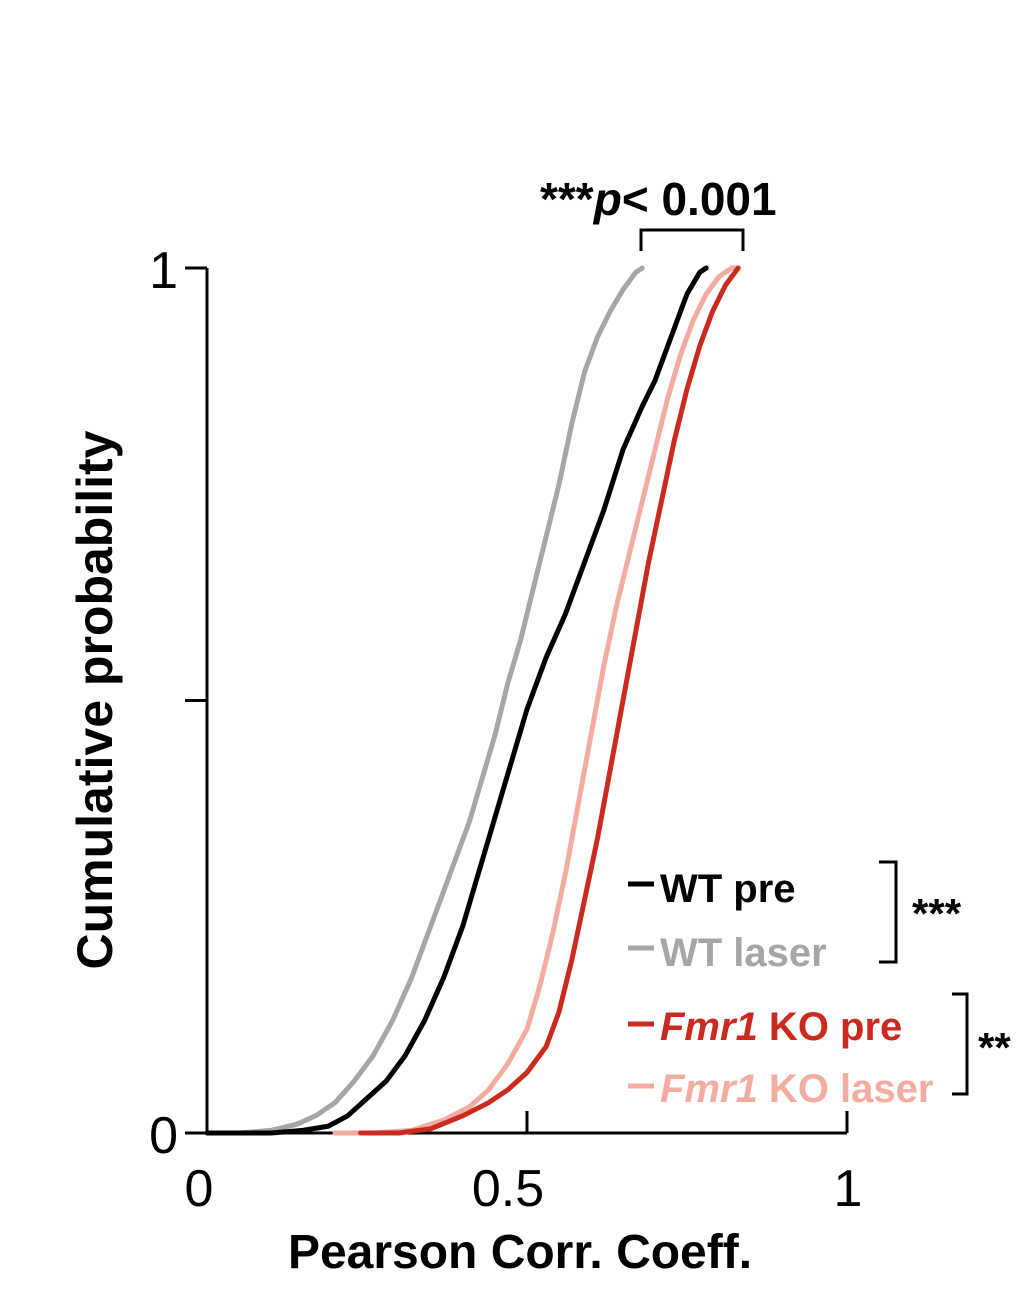 This screenshot has width=1020, height=1308. What do you see at coordinates (692, 239) in the screenshot?
I see `top-bracket` at bounding box center [692, 239].